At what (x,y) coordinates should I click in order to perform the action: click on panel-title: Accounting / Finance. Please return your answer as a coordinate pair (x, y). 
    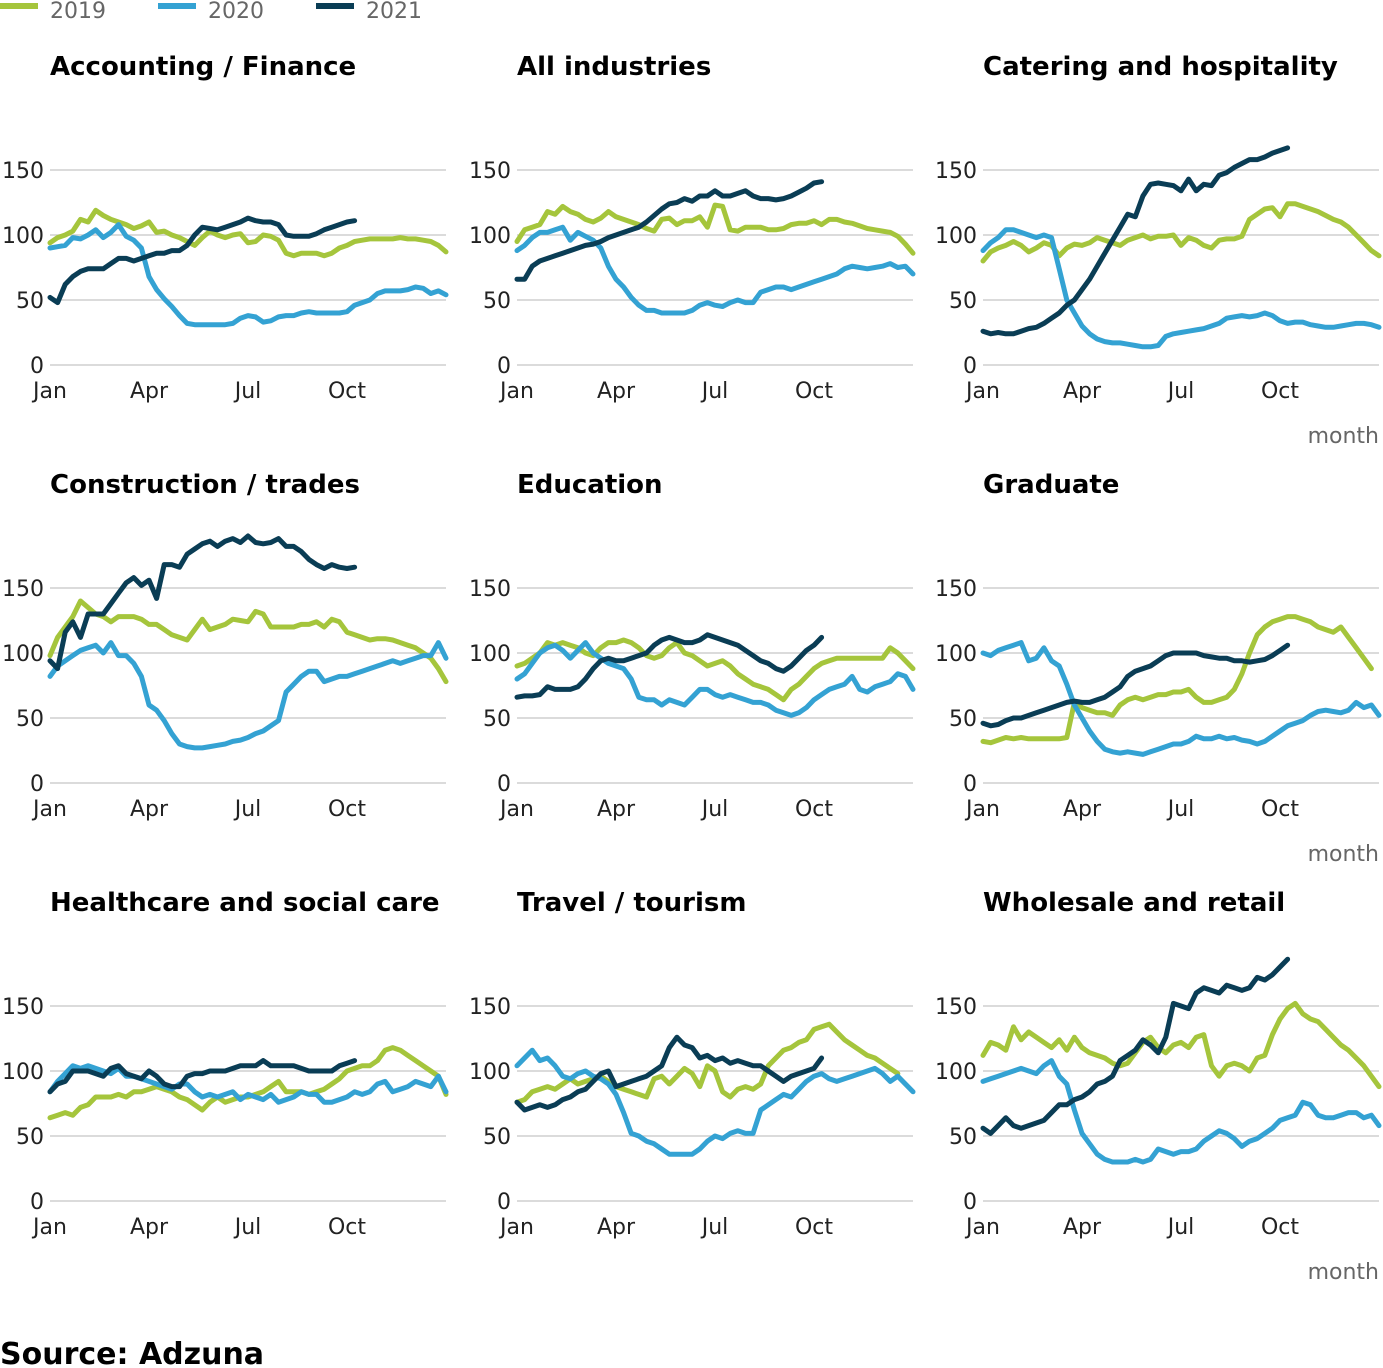
    Looking at the image, I should click on (203, 67).